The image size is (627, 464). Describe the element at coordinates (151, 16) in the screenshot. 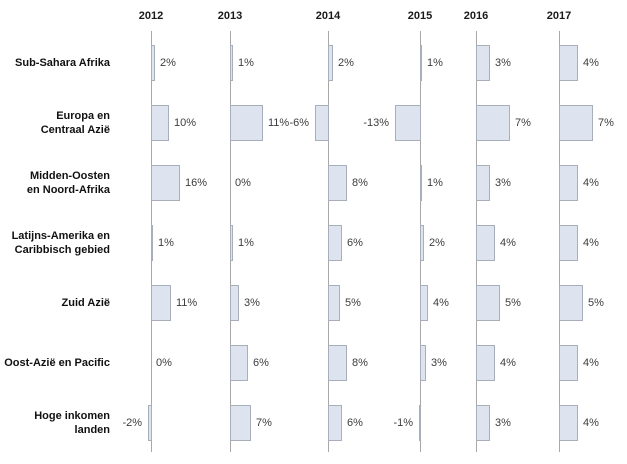

I see `year-label: 2012` at that location.